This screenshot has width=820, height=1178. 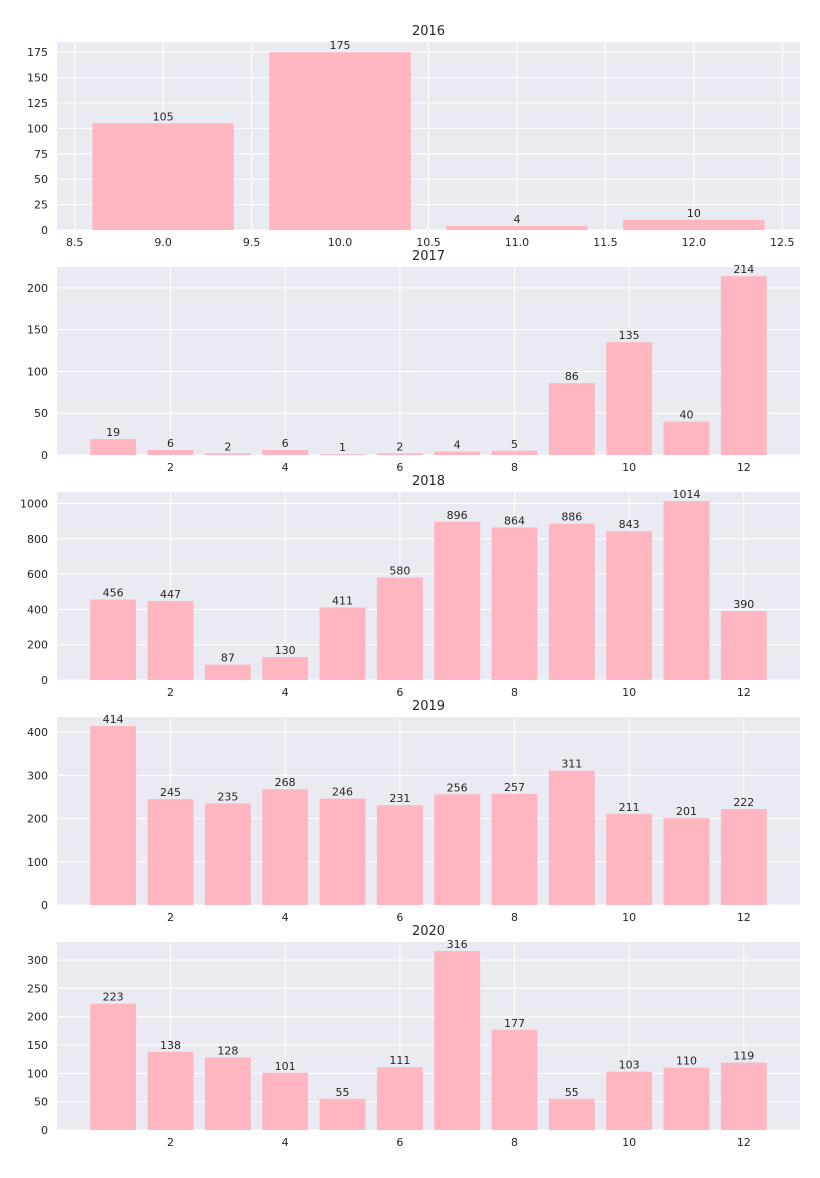 What do you see at coordinates (41, 154) in the screenshot?
I see `y-tick-label: 75` at bounding box center [41, 154].